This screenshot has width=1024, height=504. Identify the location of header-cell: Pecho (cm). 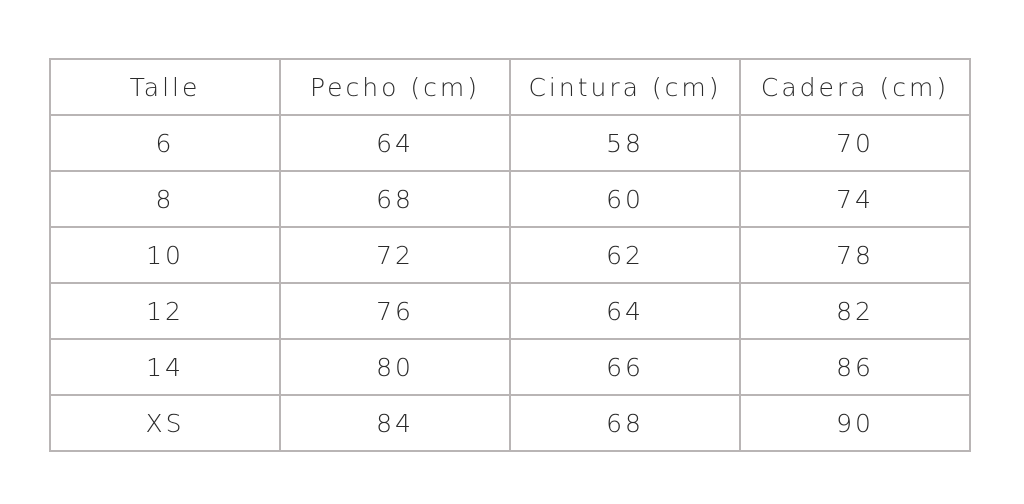
(395, 87).